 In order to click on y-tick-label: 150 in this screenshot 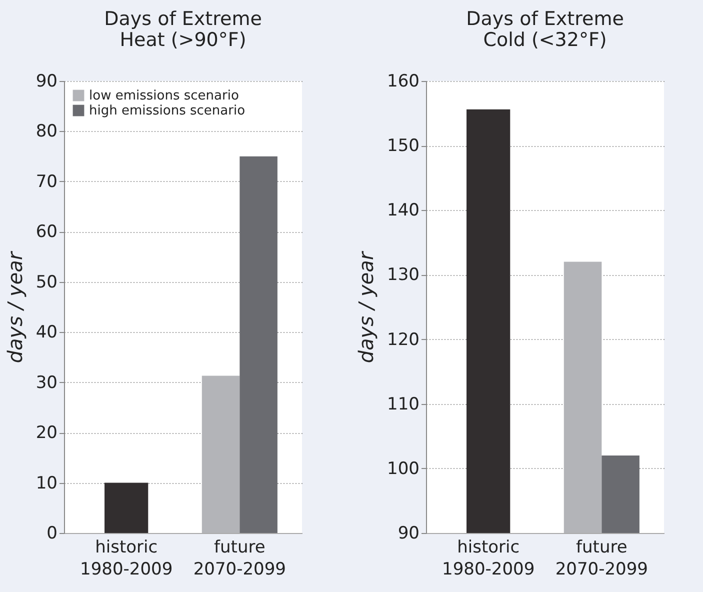, I will do `click(403, 146)`.